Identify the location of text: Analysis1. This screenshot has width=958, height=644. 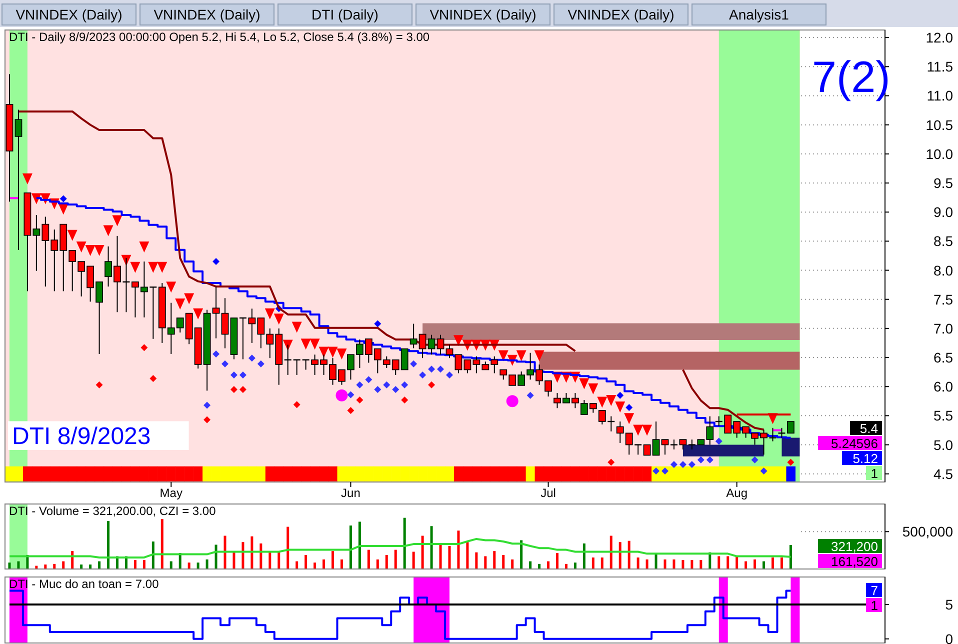
(759, 14).